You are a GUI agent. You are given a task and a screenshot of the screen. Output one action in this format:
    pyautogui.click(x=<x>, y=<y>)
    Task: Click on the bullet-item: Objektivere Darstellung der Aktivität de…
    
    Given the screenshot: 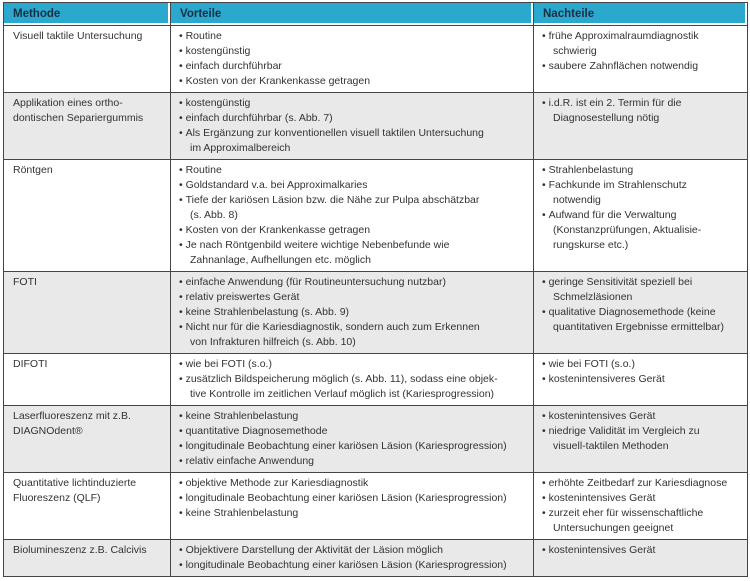 What is the action you would take?
    pyautogui.click(x=353, y=550)
    